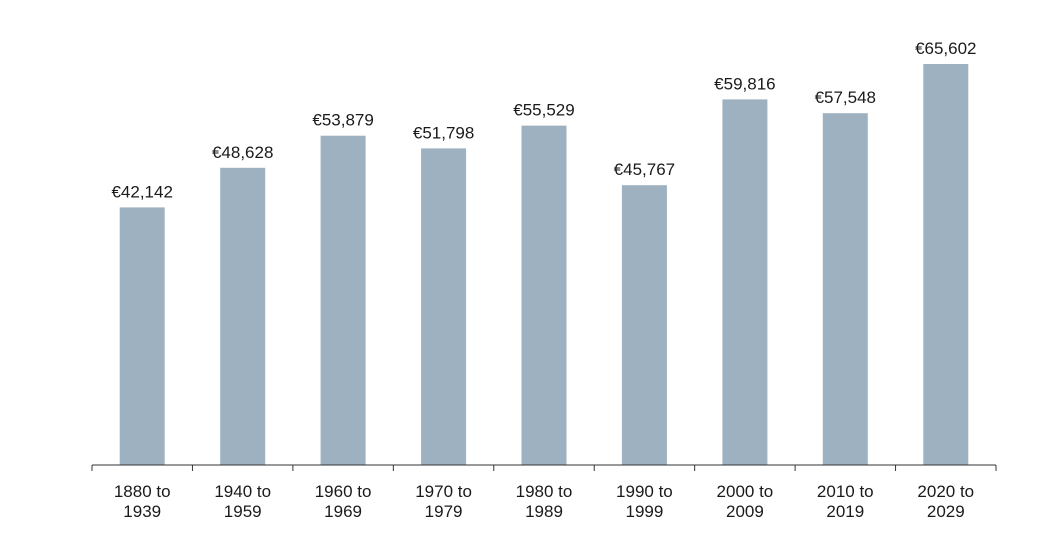 Image resolution: width=1044 pixels, height=538 pixels. Describe the element at coordinates (845, 97) in the screenshot. I see `bar-value-label: €57,548` at that location.